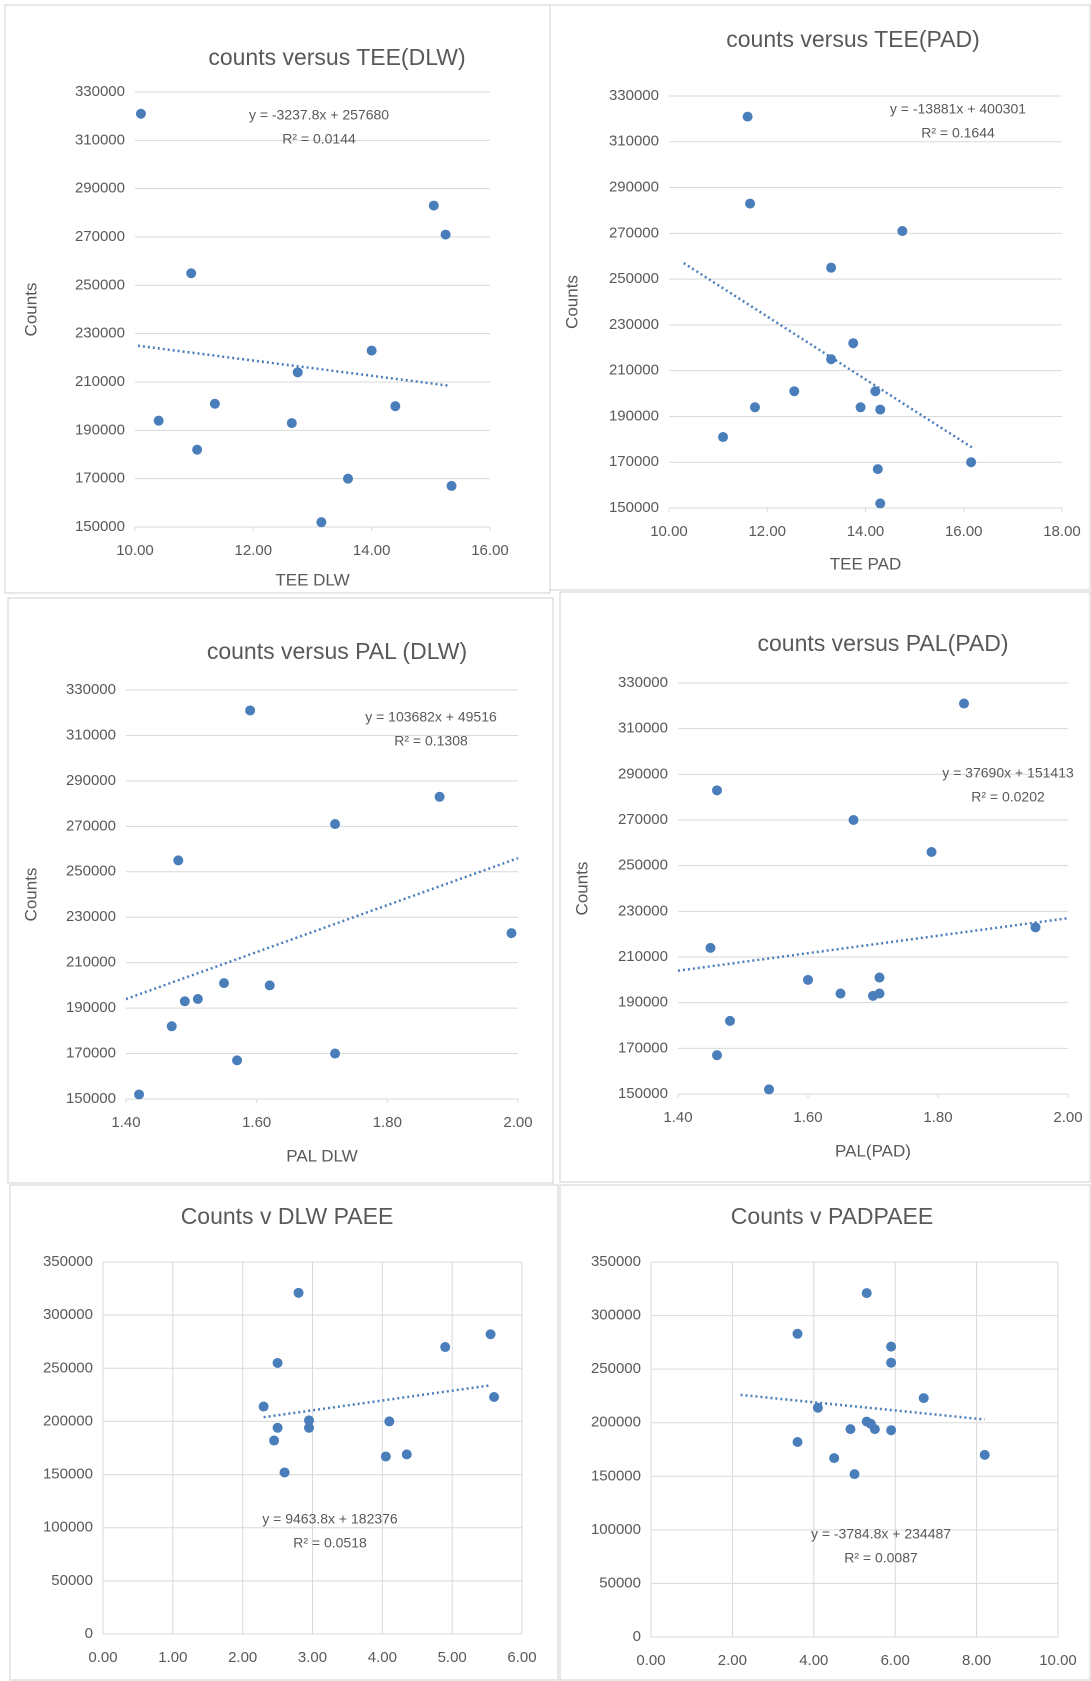 This screenshot has width=1091, height=1681. What do you see at coordinates (68, 1527) in the screenshot?
I see `y-tick-label: 100000` at bounding box center [68, 1527].